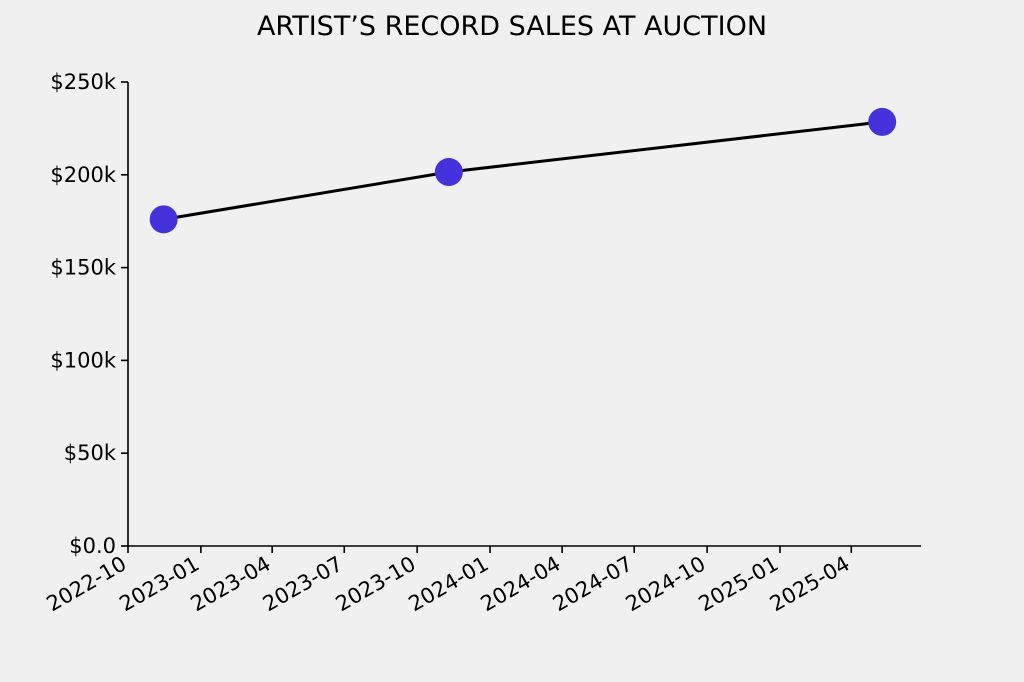  What do you see at coordinates (593, 584) in the screenshot?
I see `x-tick-label: 2024-07` at bounding box center [593, 584].